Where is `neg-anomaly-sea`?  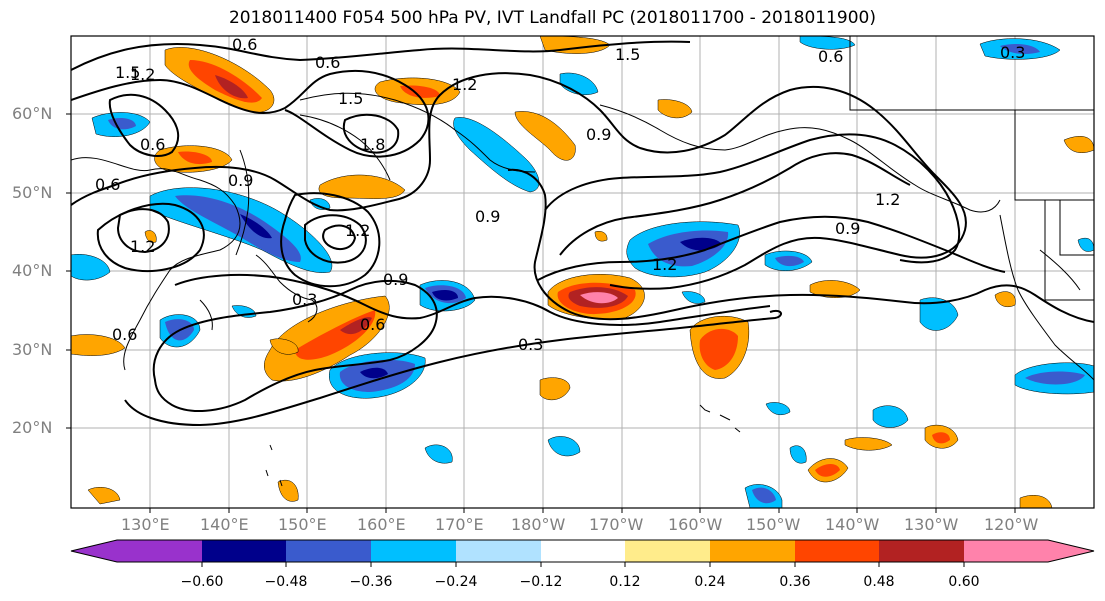
neg-anomaly-sea is located at coordinates (320, 204).